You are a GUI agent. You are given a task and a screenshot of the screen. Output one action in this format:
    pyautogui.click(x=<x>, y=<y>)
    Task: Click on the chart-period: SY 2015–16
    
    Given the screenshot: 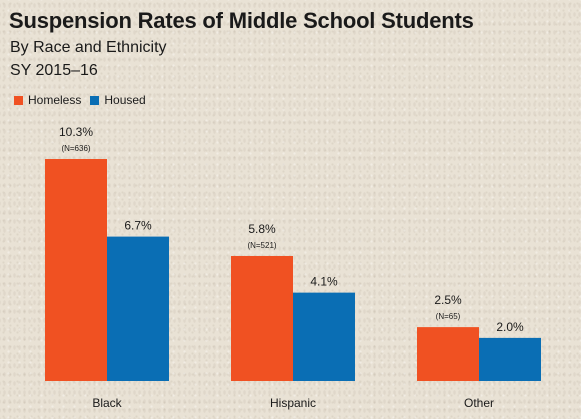 What is the action you would take?
    pyautogui.click(x=54, y=70)
    